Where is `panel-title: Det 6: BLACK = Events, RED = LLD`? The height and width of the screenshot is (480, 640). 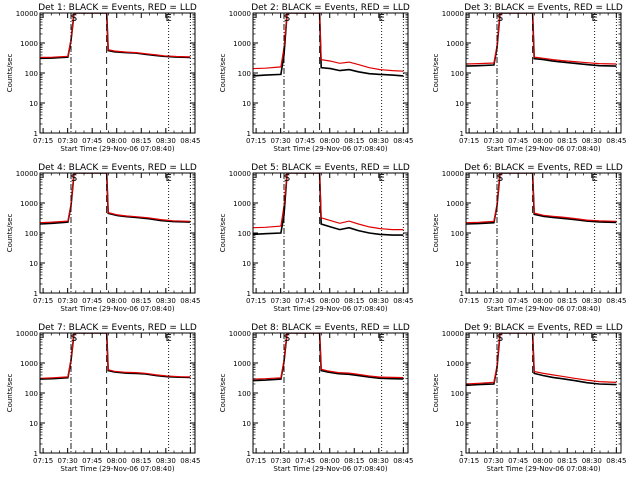
panel-title: Det 6: BLACK = Events, RED = LLD is located at coordinates (543, 168).